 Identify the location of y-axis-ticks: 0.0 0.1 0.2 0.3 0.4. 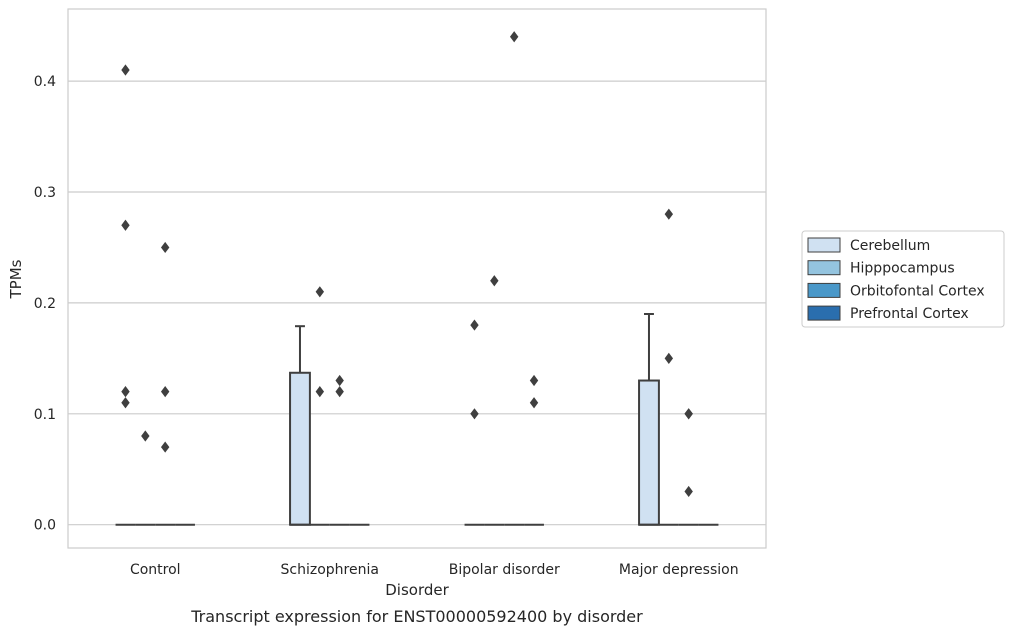
(45, 304).